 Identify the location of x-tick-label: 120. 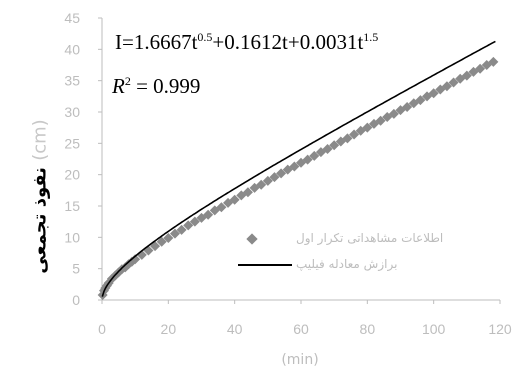
(500, 329).